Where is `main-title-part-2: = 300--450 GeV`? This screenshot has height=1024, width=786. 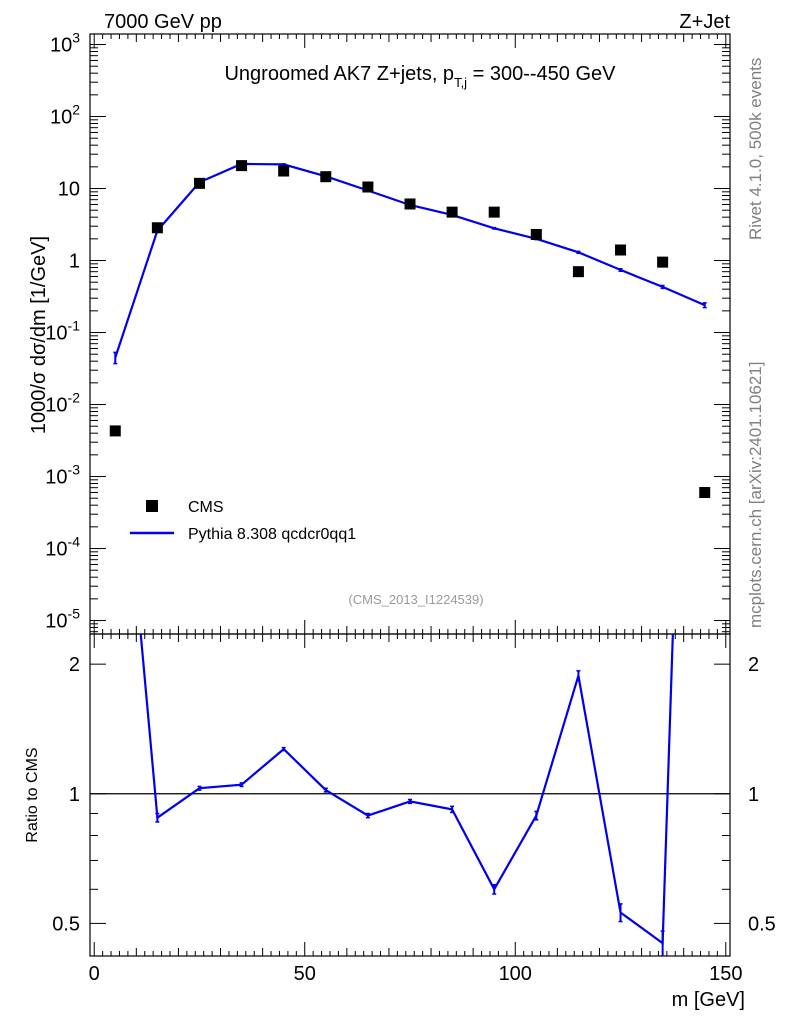 main-title-part-2: = 300--450 GeV is located at coordinates (541, 74).